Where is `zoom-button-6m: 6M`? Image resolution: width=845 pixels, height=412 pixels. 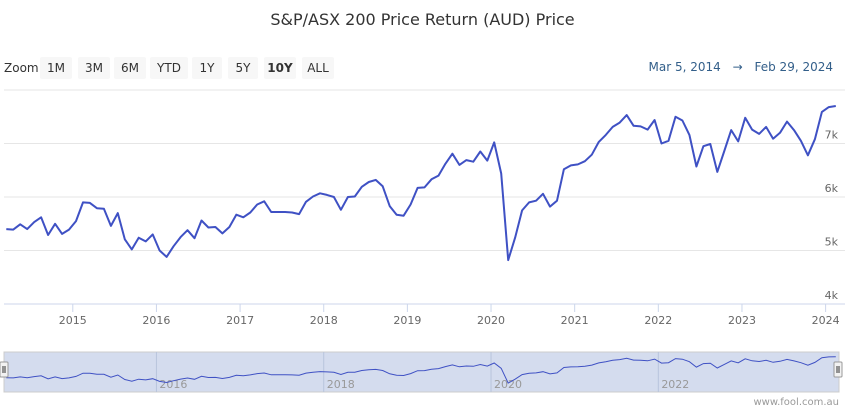 zoom-button-6m: 6M is located at coordinates (130, 68).